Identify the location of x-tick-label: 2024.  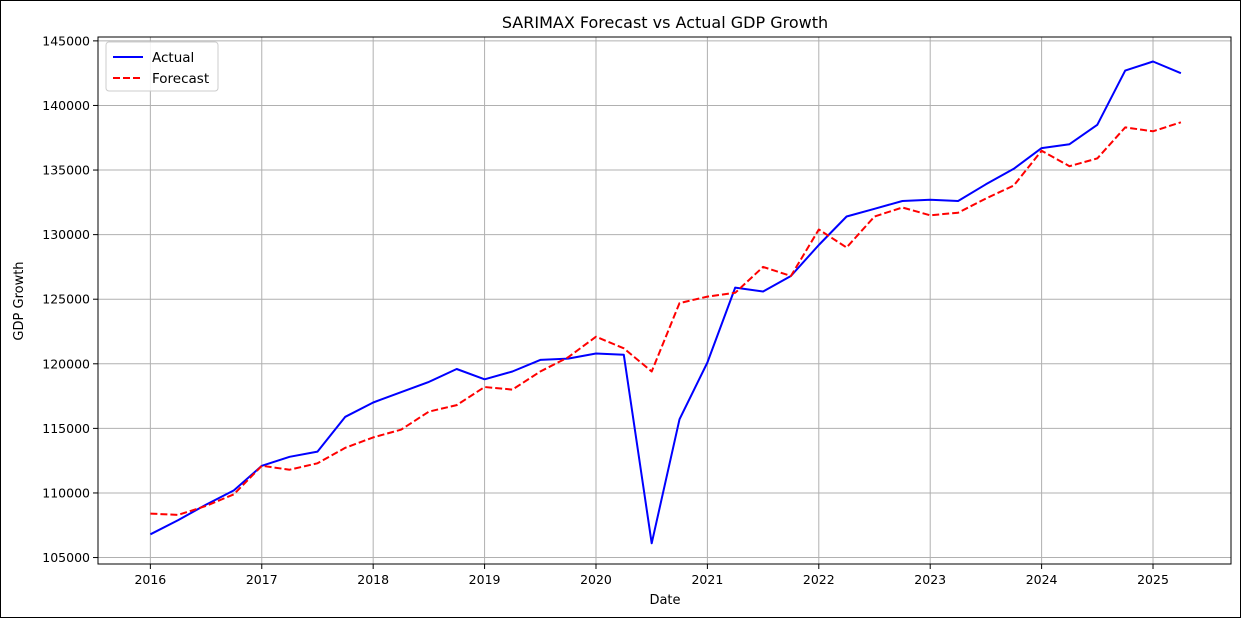
(1042, 579).